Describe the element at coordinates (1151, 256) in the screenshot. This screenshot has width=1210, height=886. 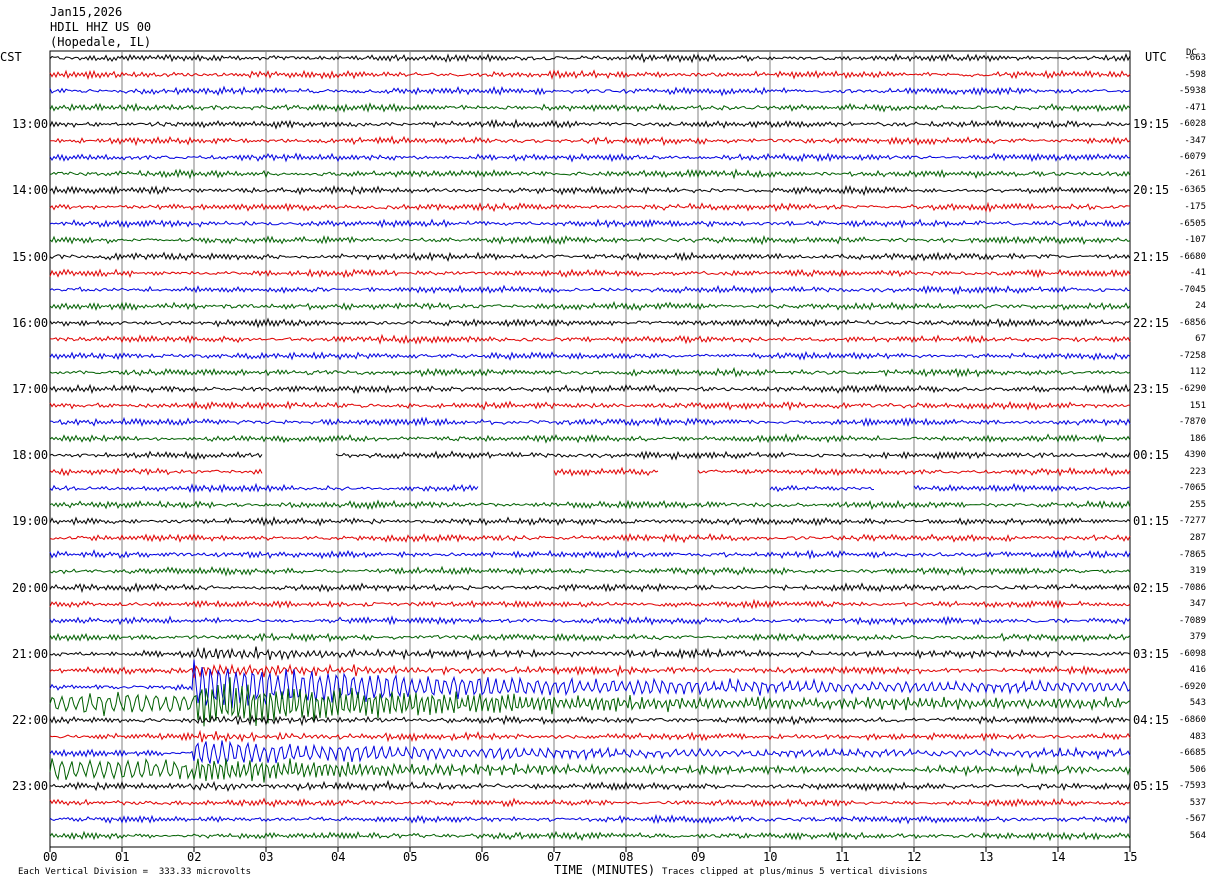
I see `right-hour-label: 21:15` at that location.